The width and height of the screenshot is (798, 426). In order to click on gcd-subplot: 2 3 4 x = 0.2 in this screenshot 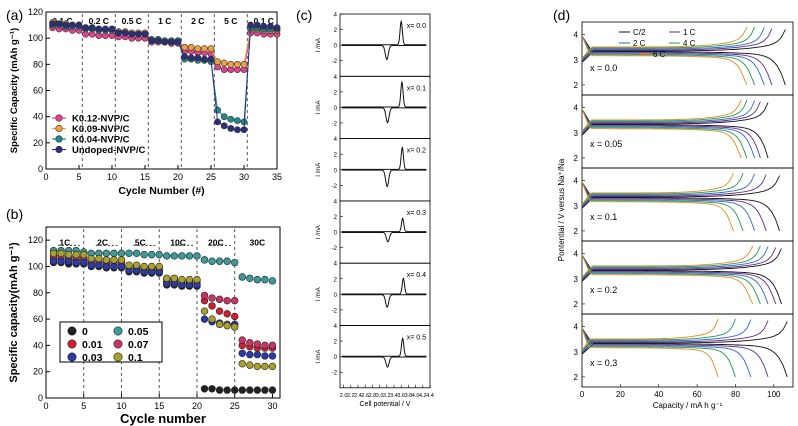, I will do `click(684, 277)`.